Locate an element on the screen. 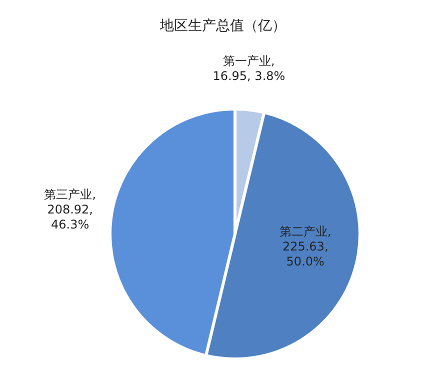  slice-label: 第二产业, 225.63, 50.0% is located at coordinates (305, 246).